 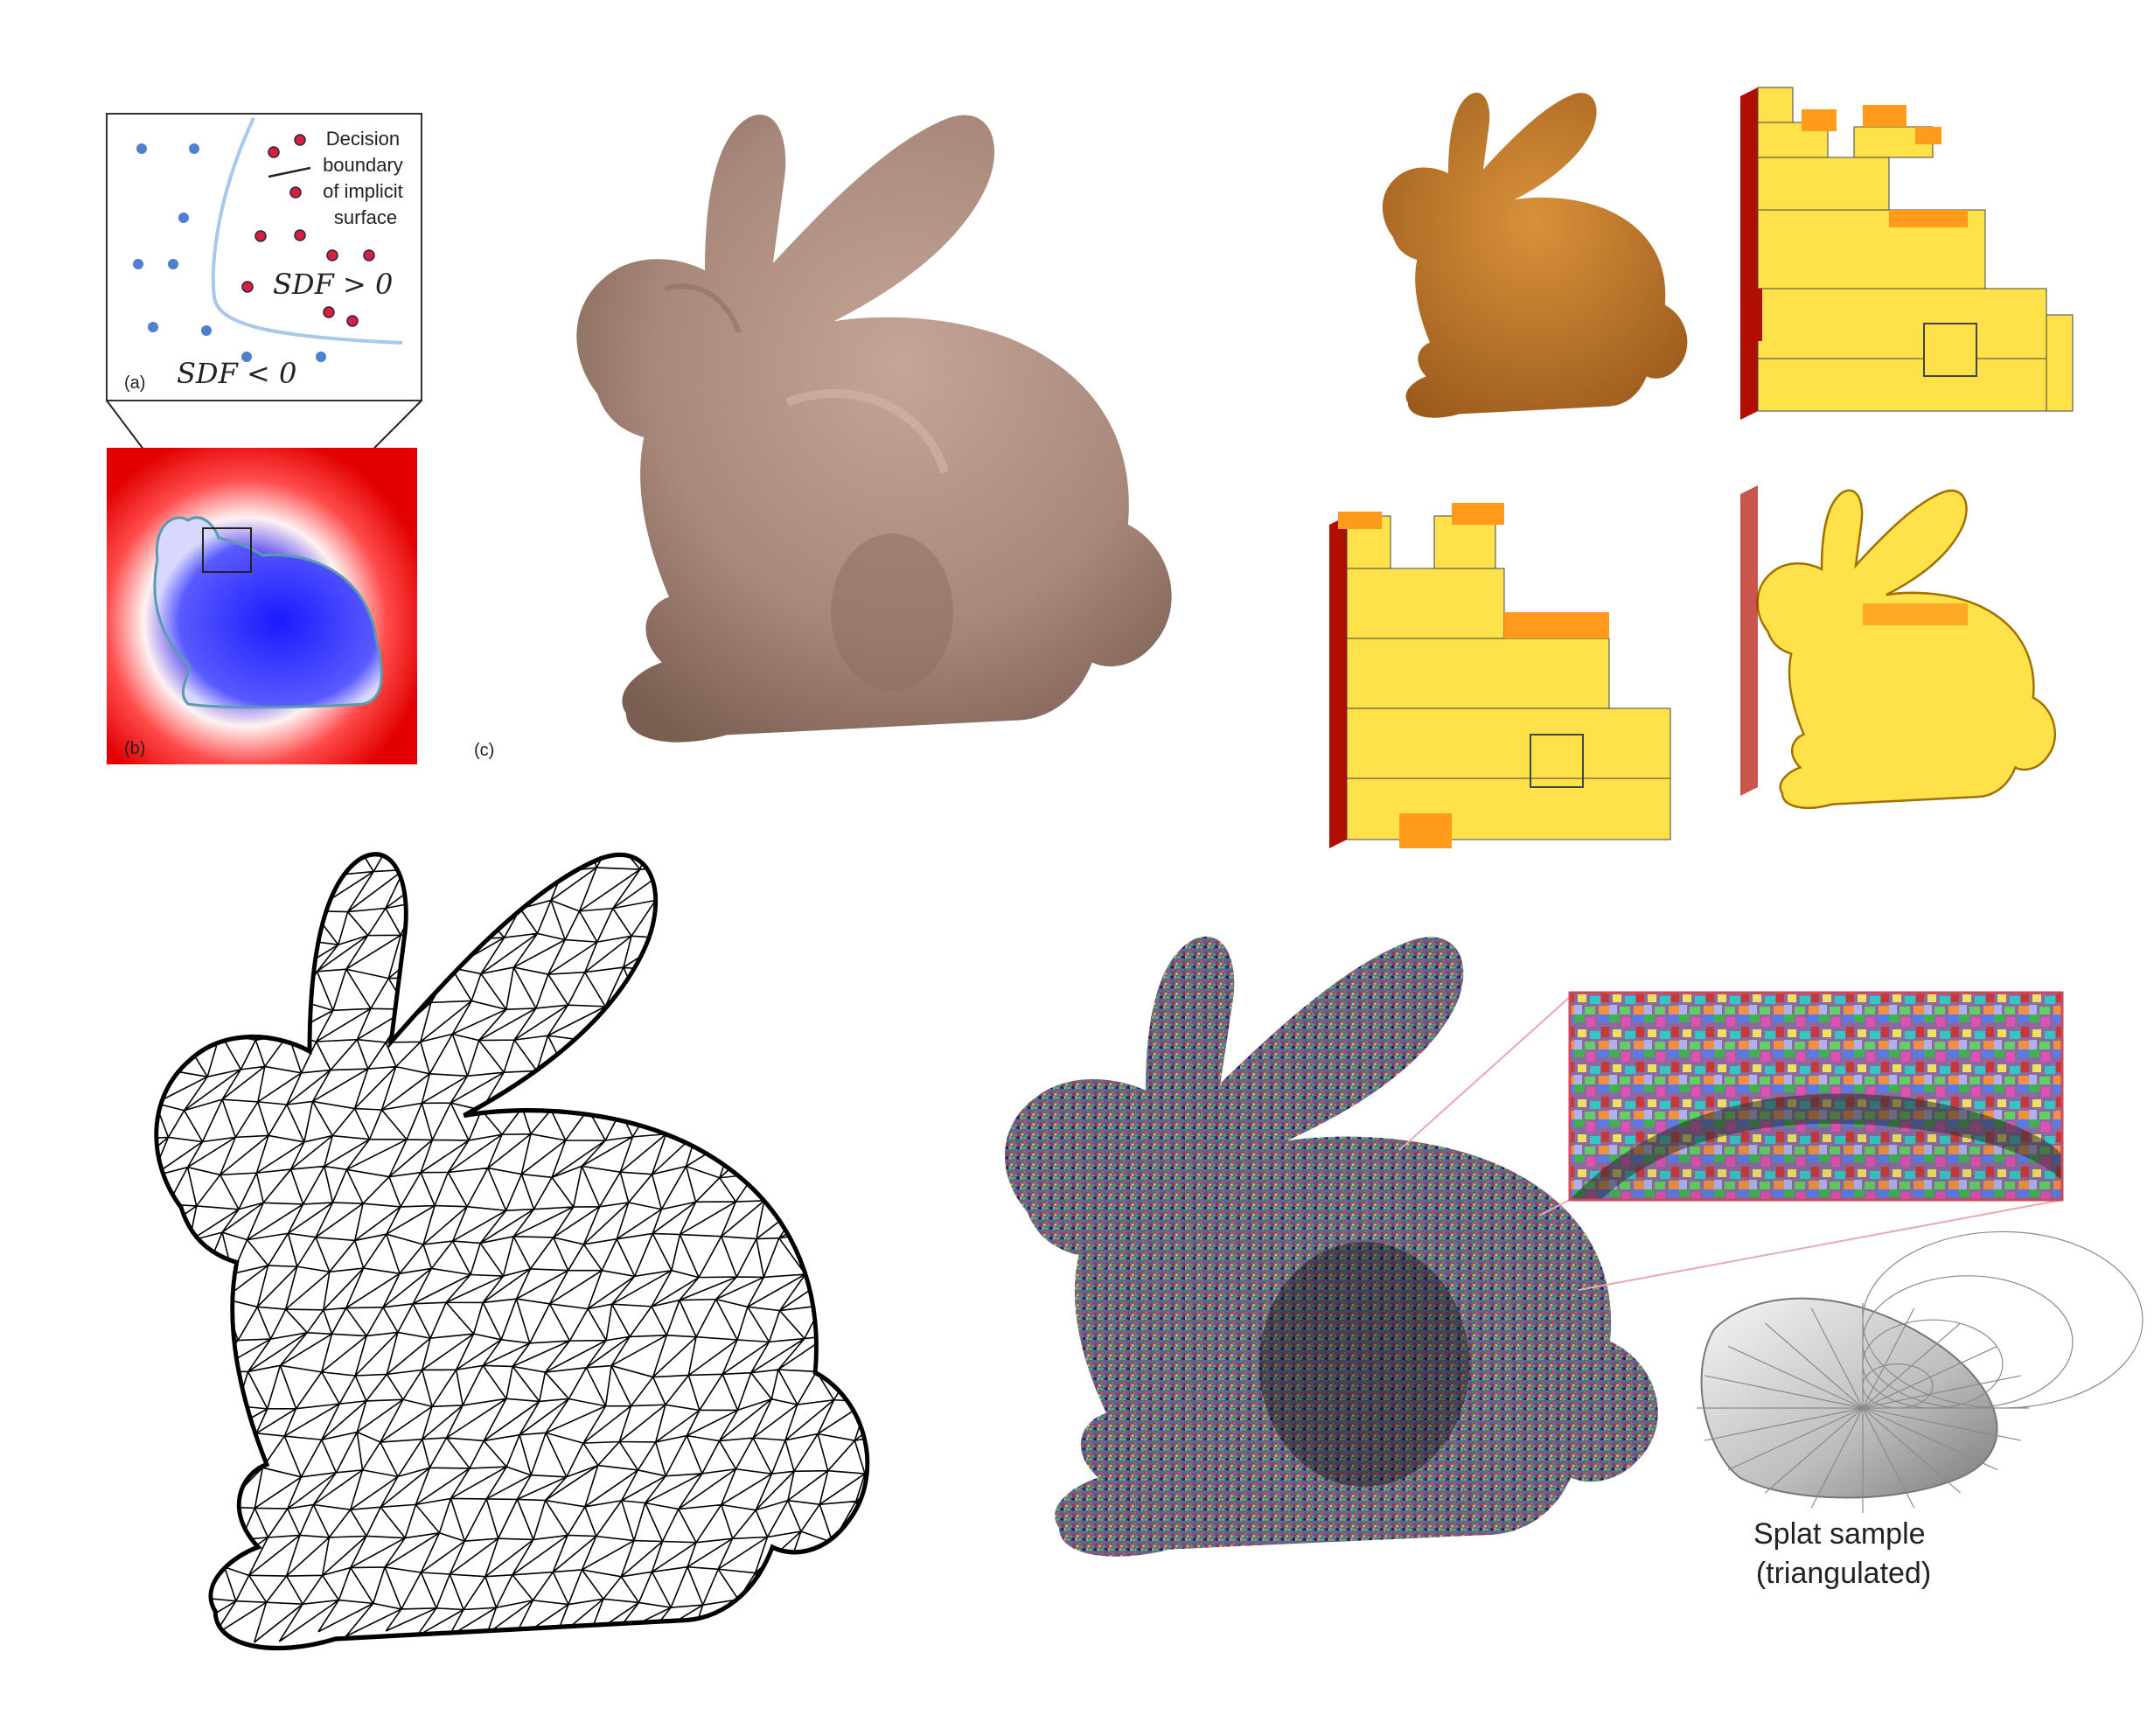 What do you see at coordinates (1816, 1096) in the screenshot?
I see `splat-inset` at bounding box center [1816, 1096].